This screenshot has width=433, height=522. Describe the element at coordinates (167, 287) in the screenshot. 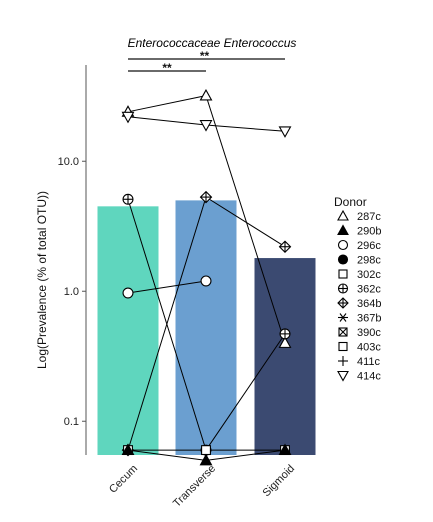

I see `donor-line-296c` at that location.